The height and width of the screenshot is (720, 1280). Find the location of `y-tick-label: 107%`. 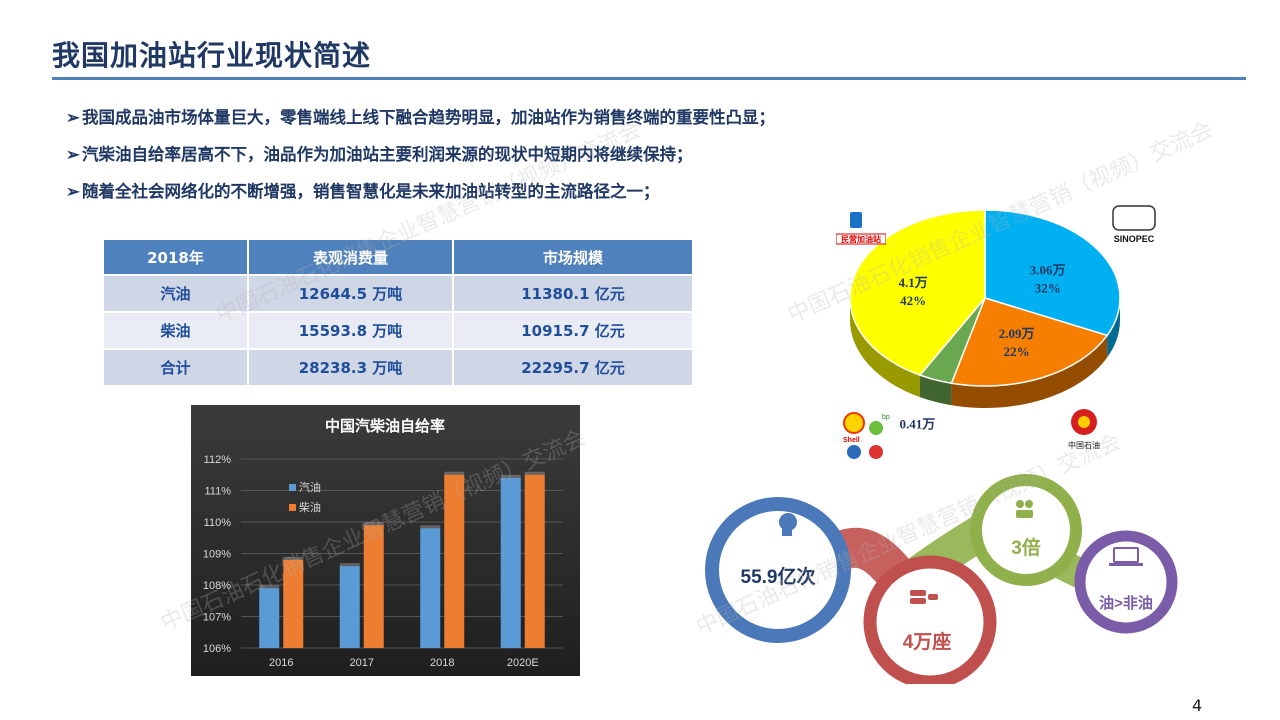

y-tick-label: 107% is located at coordinates (217, 618).